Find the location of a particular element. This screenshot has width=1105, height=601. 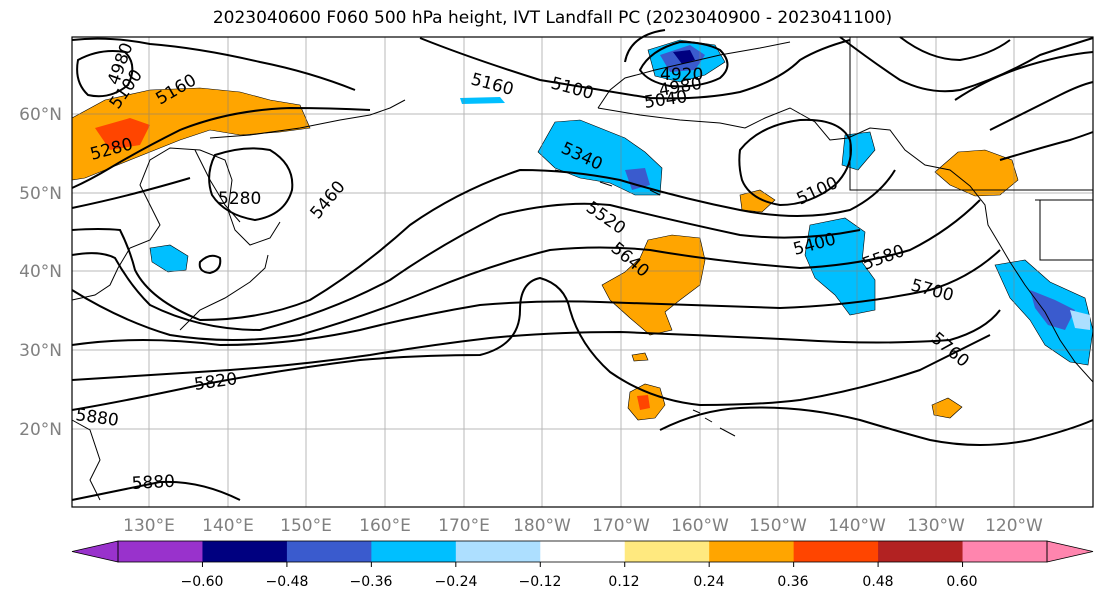

colorbar-tick-label: 0.60 is located at coordinates (961, 582).